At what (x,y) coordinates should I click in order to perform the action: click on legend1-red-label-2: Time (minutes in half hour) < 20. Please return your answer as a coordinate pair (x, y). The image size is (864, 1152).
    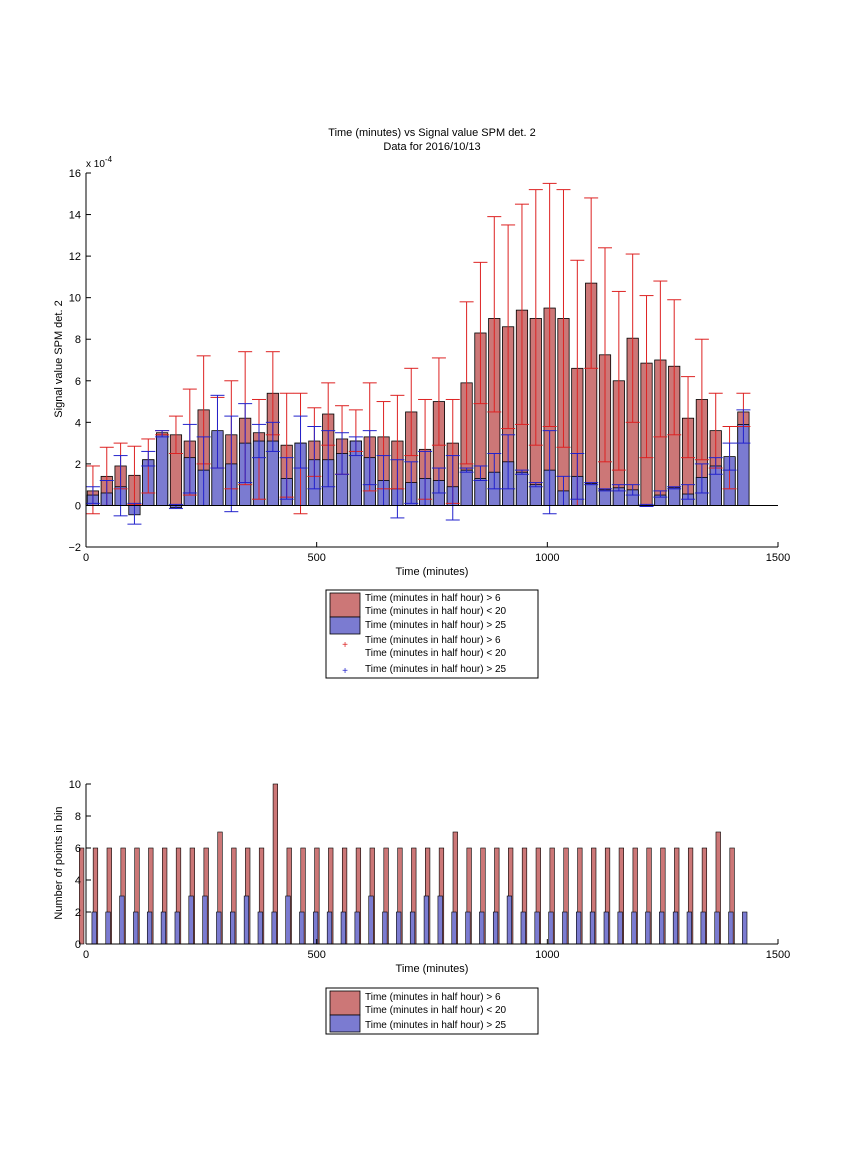
    Looking at the image, I should click on (436, 611).